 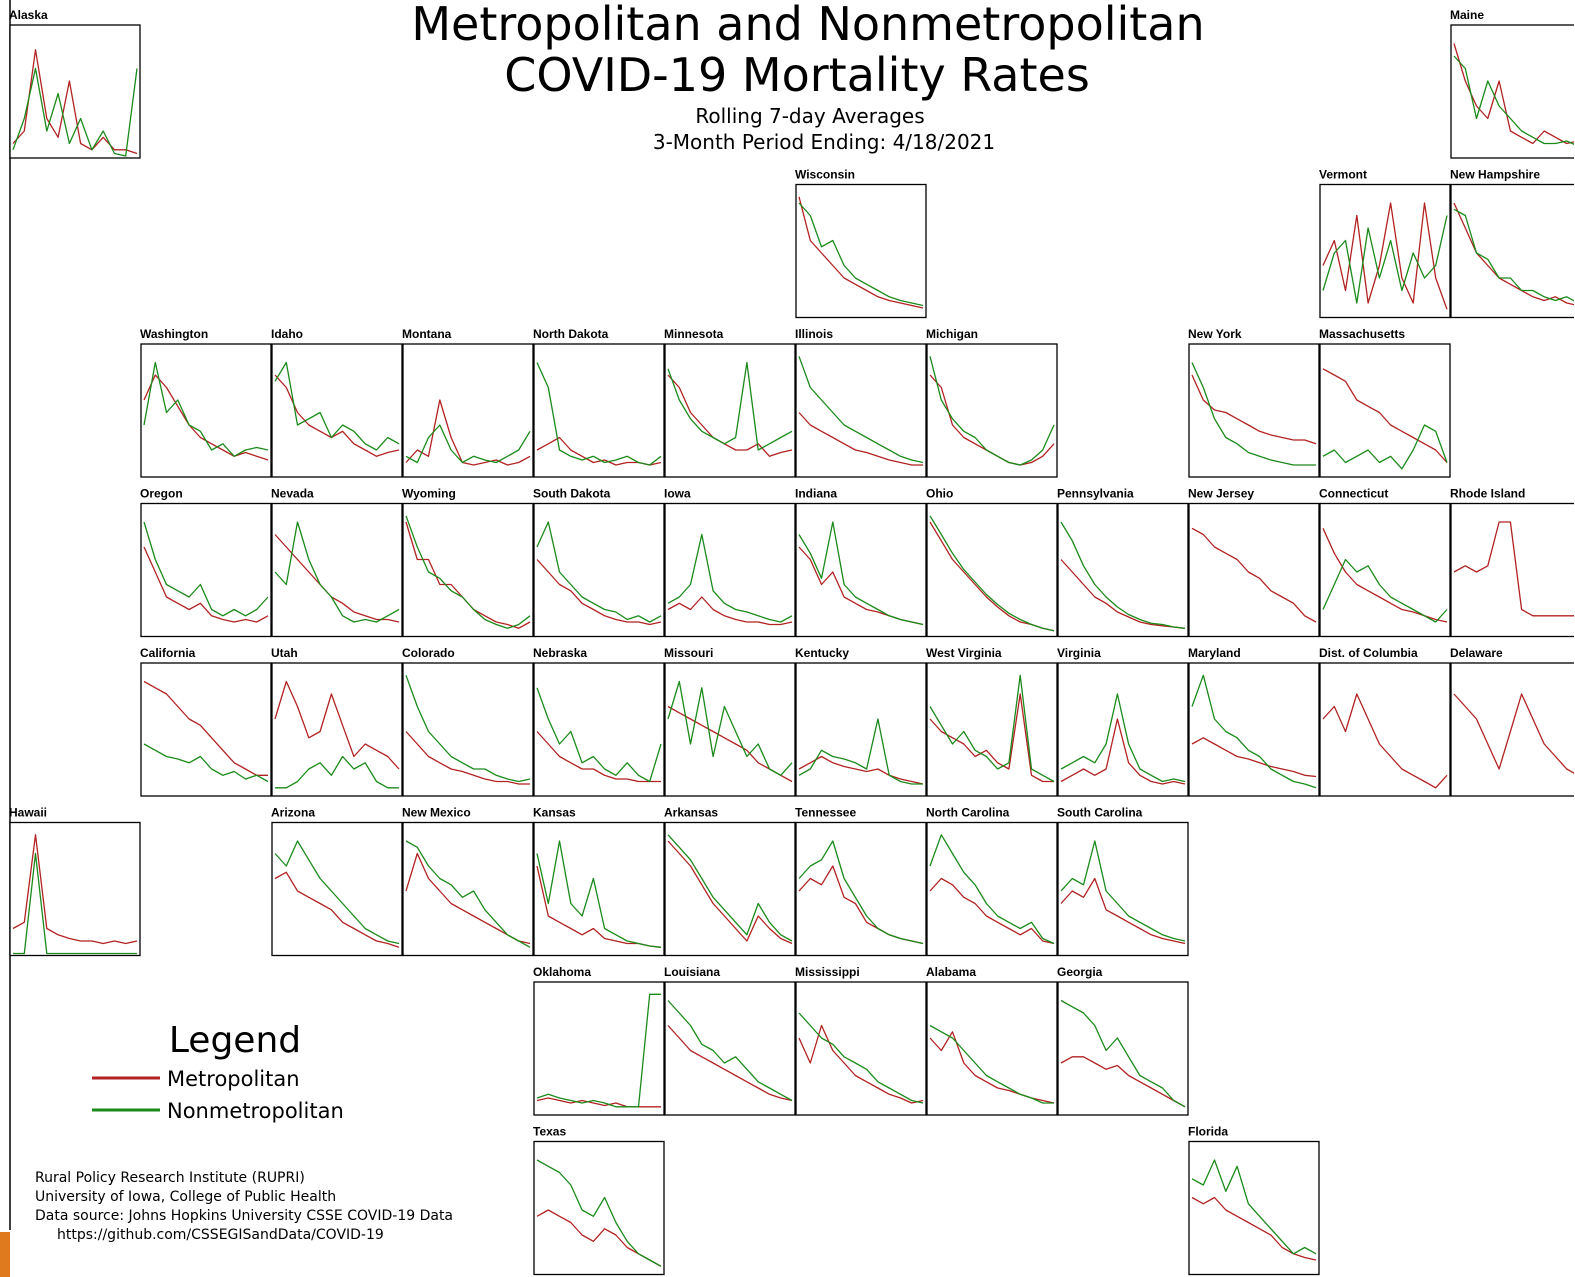 What do you see at coordinates (174, 334) in the screenshot?
I see `panel-label: Washington` at bounding box center [174, 334].